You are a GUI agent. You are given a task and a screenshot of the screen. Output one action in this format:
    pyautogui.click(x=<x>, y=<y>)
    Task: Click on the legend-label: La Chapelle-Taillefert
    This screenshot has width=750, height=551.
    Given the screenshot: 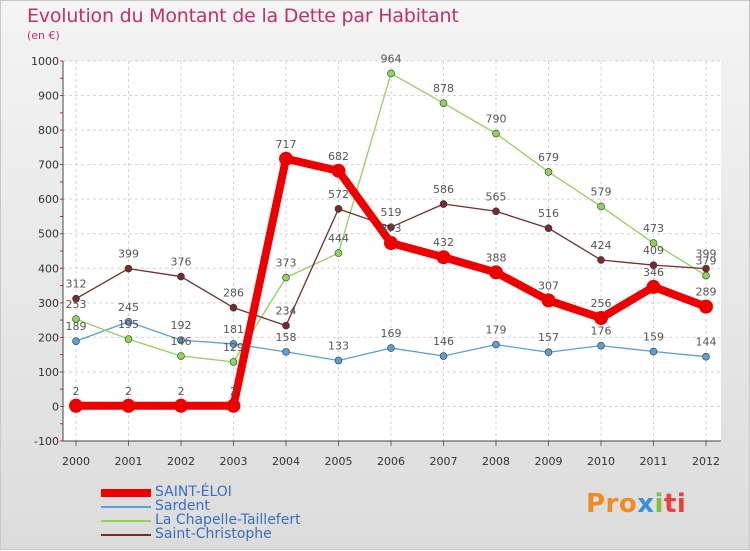 What is the action you would take?
    pyautogui.click(x=228, y=520)
    